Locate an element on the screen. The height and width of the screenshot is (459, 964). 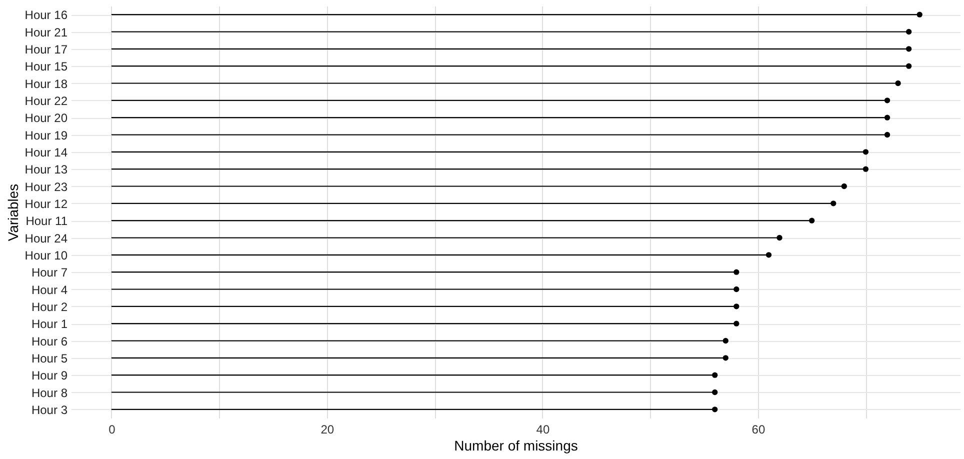
y-tick-label: Hour 21 is located at coordinates (46, 32).